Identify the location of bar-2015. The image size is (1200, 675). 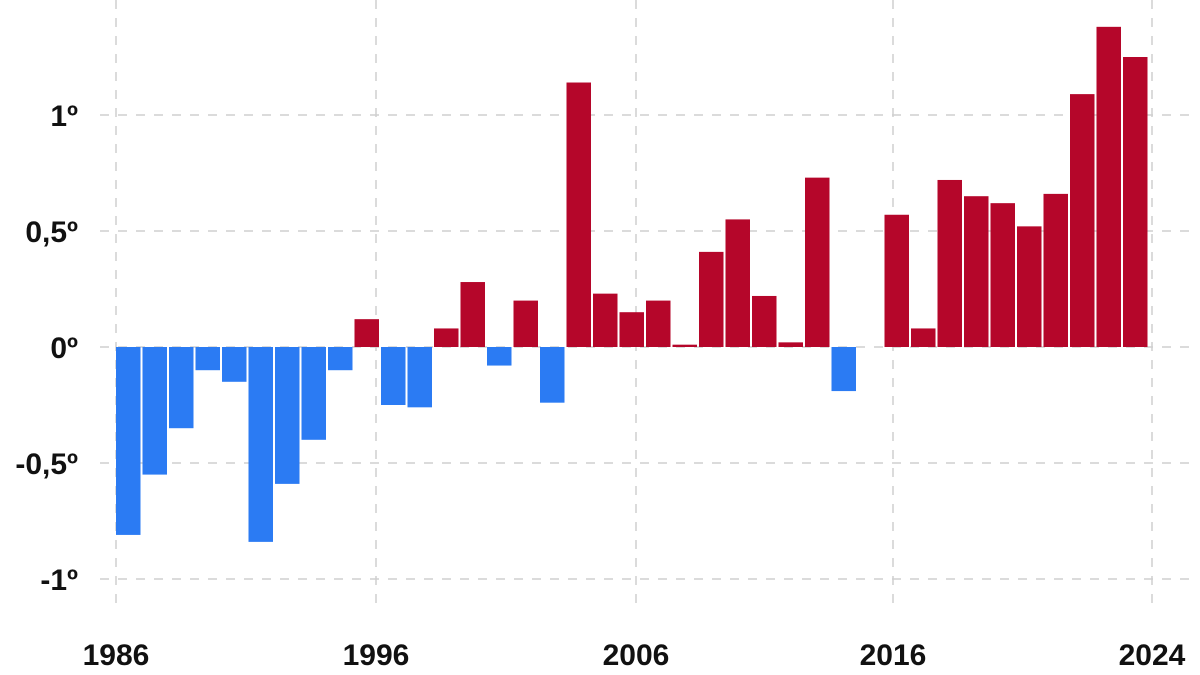
(896, 280).